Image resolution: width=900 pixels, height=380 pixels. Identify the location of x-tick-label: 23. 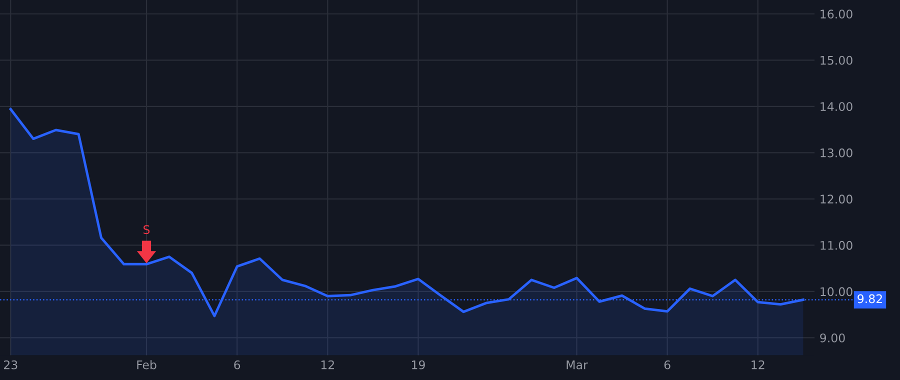
(11, 365).